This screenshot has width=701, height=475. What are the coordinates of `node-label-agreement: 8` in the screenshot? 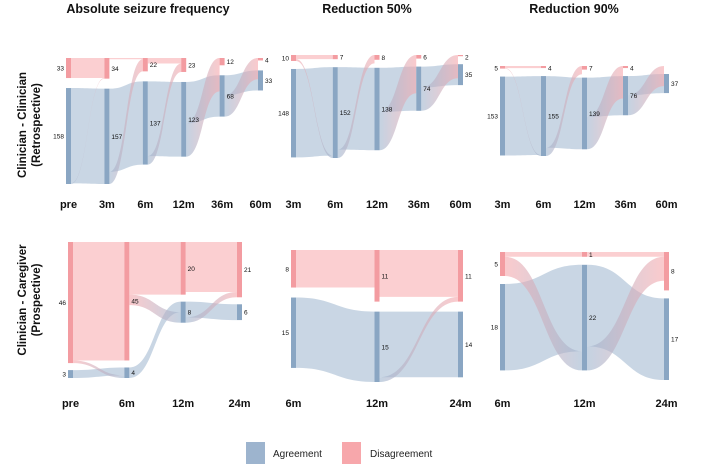 It's located at (190, 313).